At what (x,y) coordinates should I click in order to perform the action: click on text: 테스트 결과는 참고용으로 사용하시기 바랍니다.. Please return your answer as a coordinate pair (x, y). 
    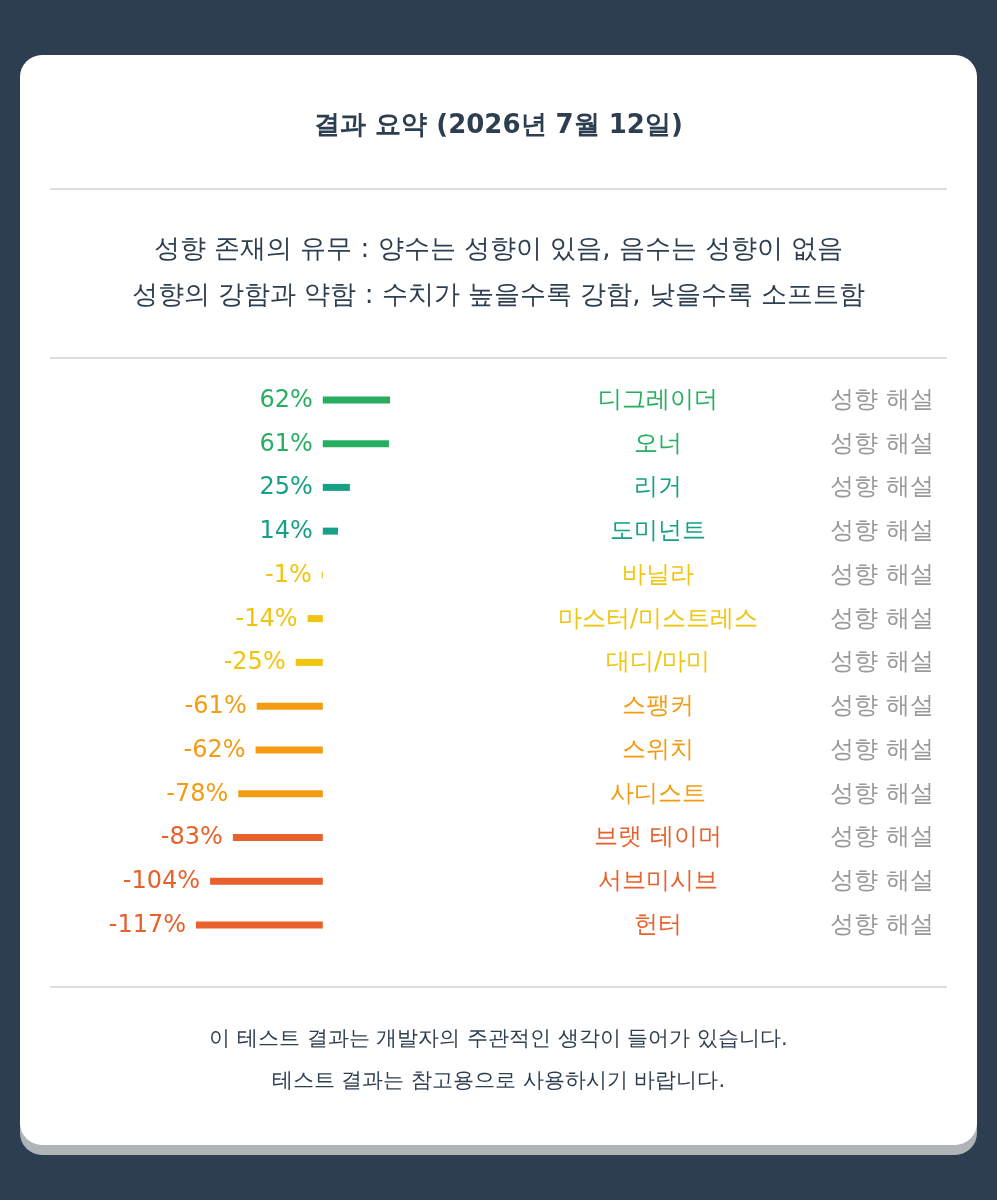
    Looking at the image, I should click on (498, 1080).